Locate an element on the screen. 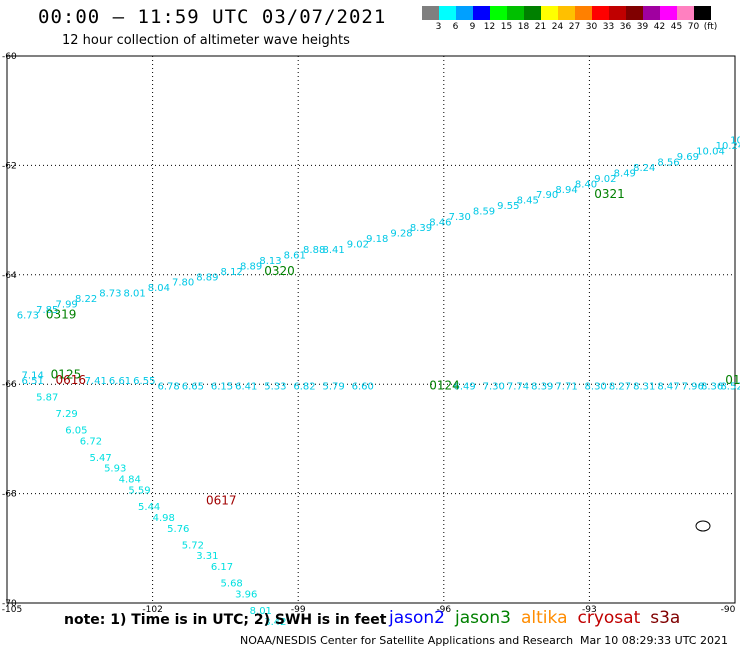  swh-value-label: 5.47 is located at coordinates (101, 458).